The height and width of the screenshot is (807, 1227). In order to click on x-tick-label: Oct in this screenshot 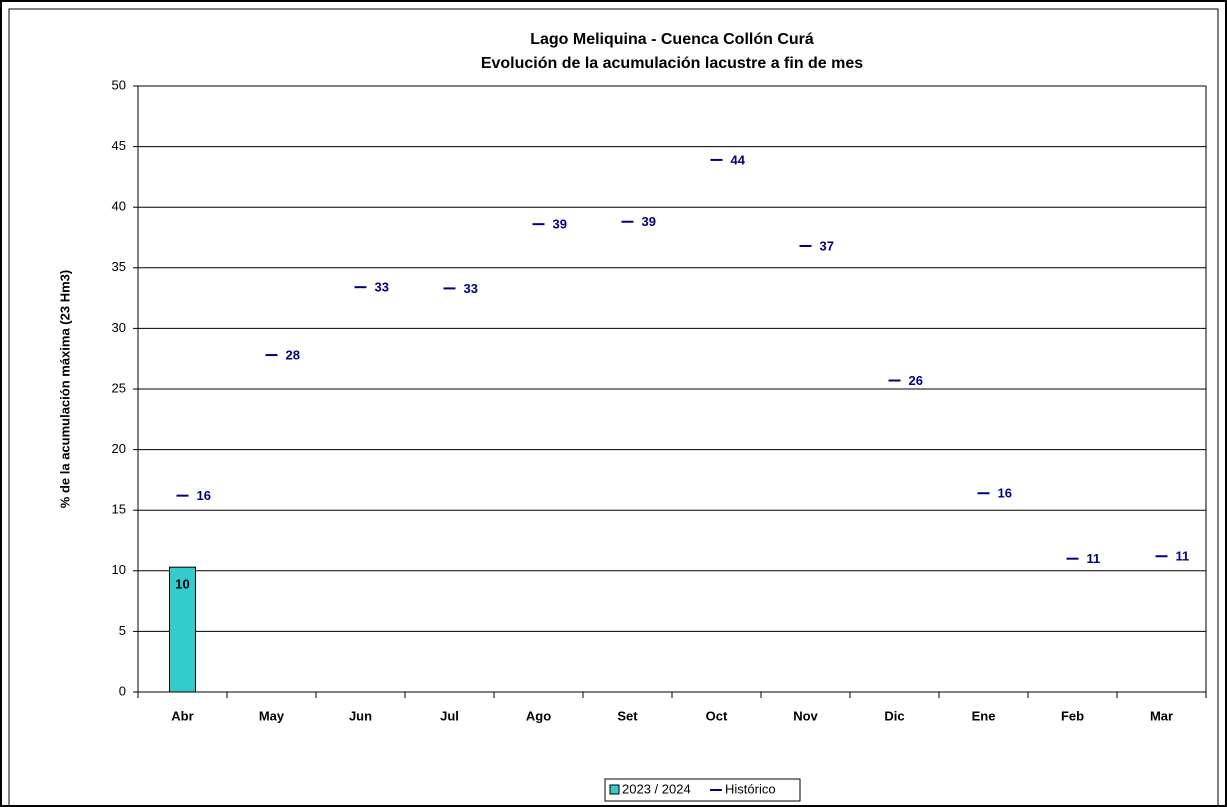, I will do `click(717, 715)`.